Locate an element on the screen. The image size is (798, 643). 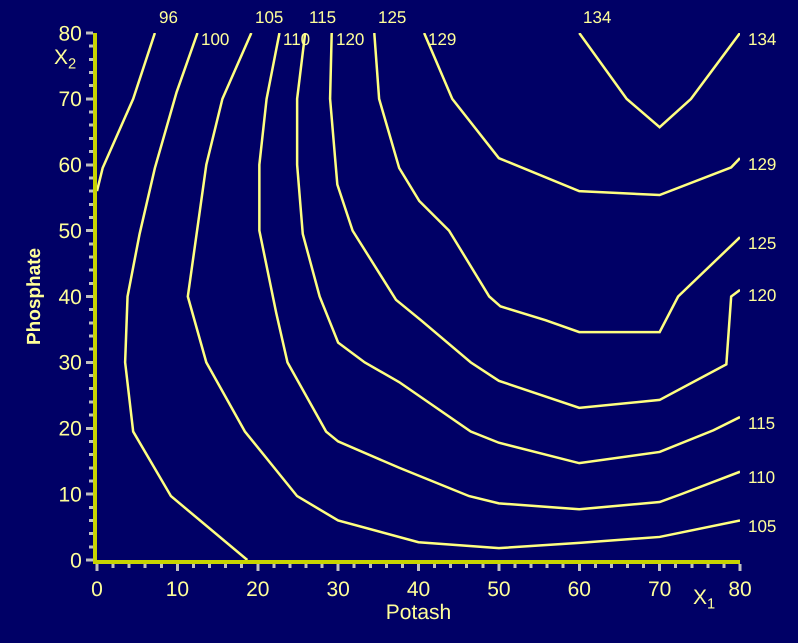
text: 125 is located at coordinates (762, 243).